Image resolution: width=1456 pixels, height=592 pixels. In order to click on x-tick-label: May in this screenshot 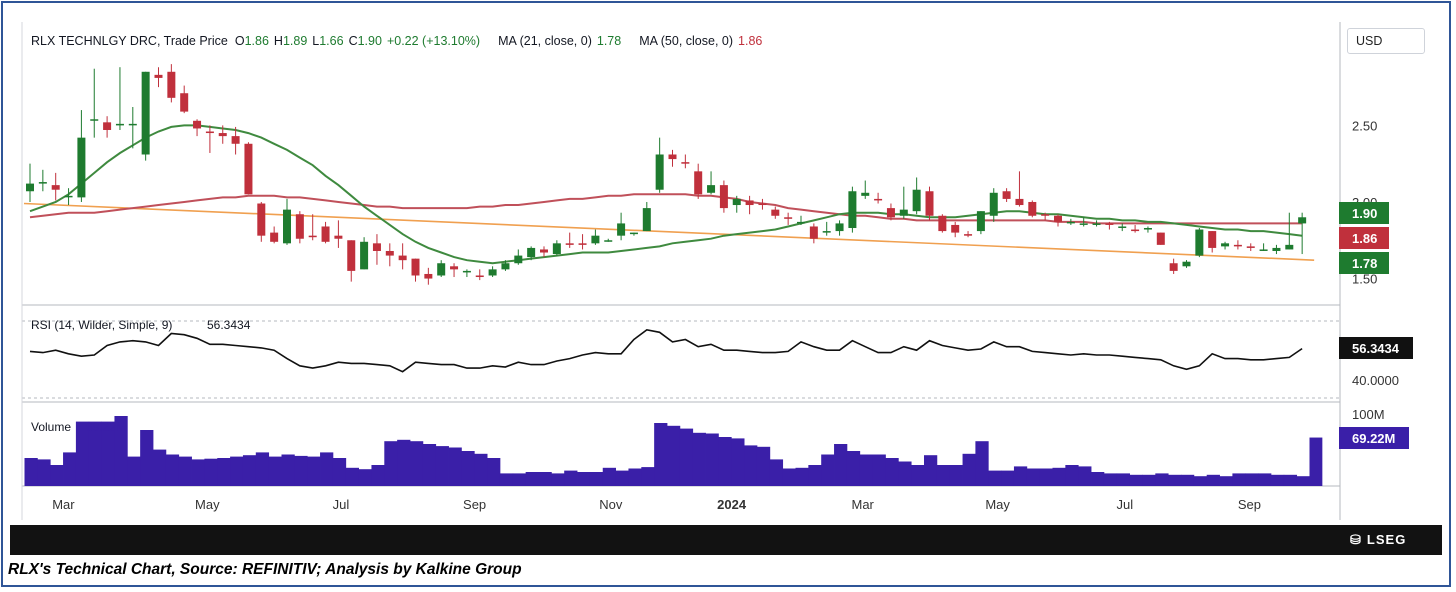, I will do `click(207, 504)`.